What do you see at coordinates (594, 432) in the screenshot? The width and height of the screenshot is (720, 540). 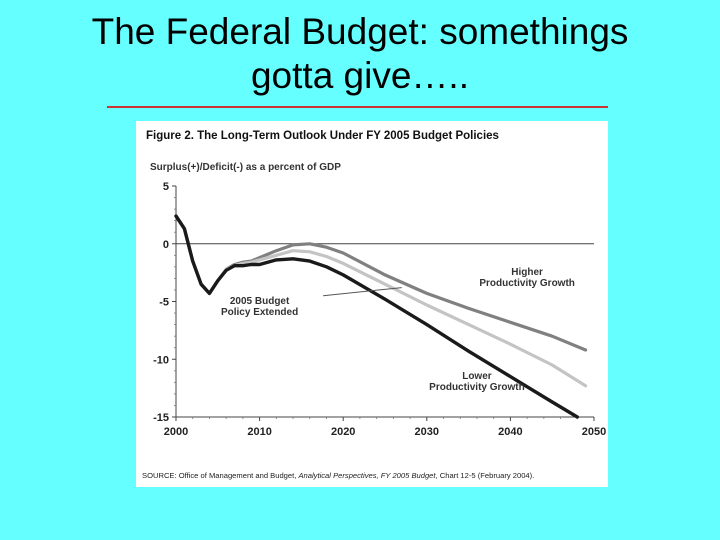 I see `x-tick-label: 2050` at bounding box center [594, 432].